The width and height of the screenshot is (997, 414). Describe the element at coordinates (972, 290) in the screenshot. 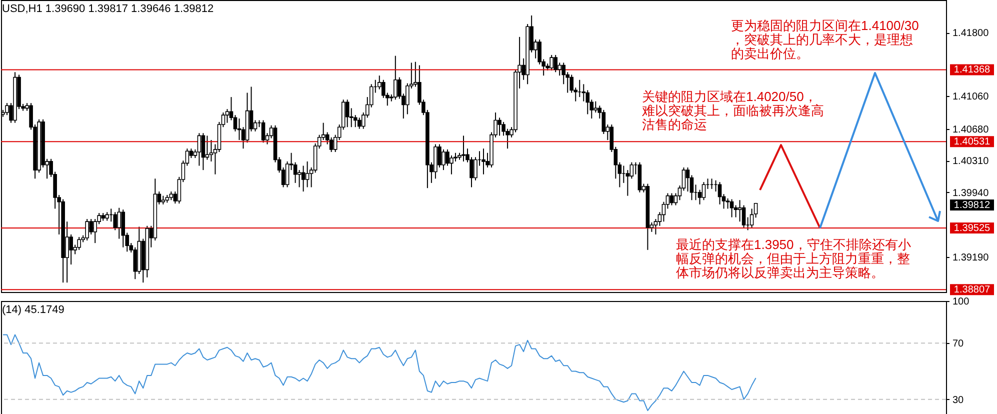

I see `ref-line-label: 1.38807` at that location.